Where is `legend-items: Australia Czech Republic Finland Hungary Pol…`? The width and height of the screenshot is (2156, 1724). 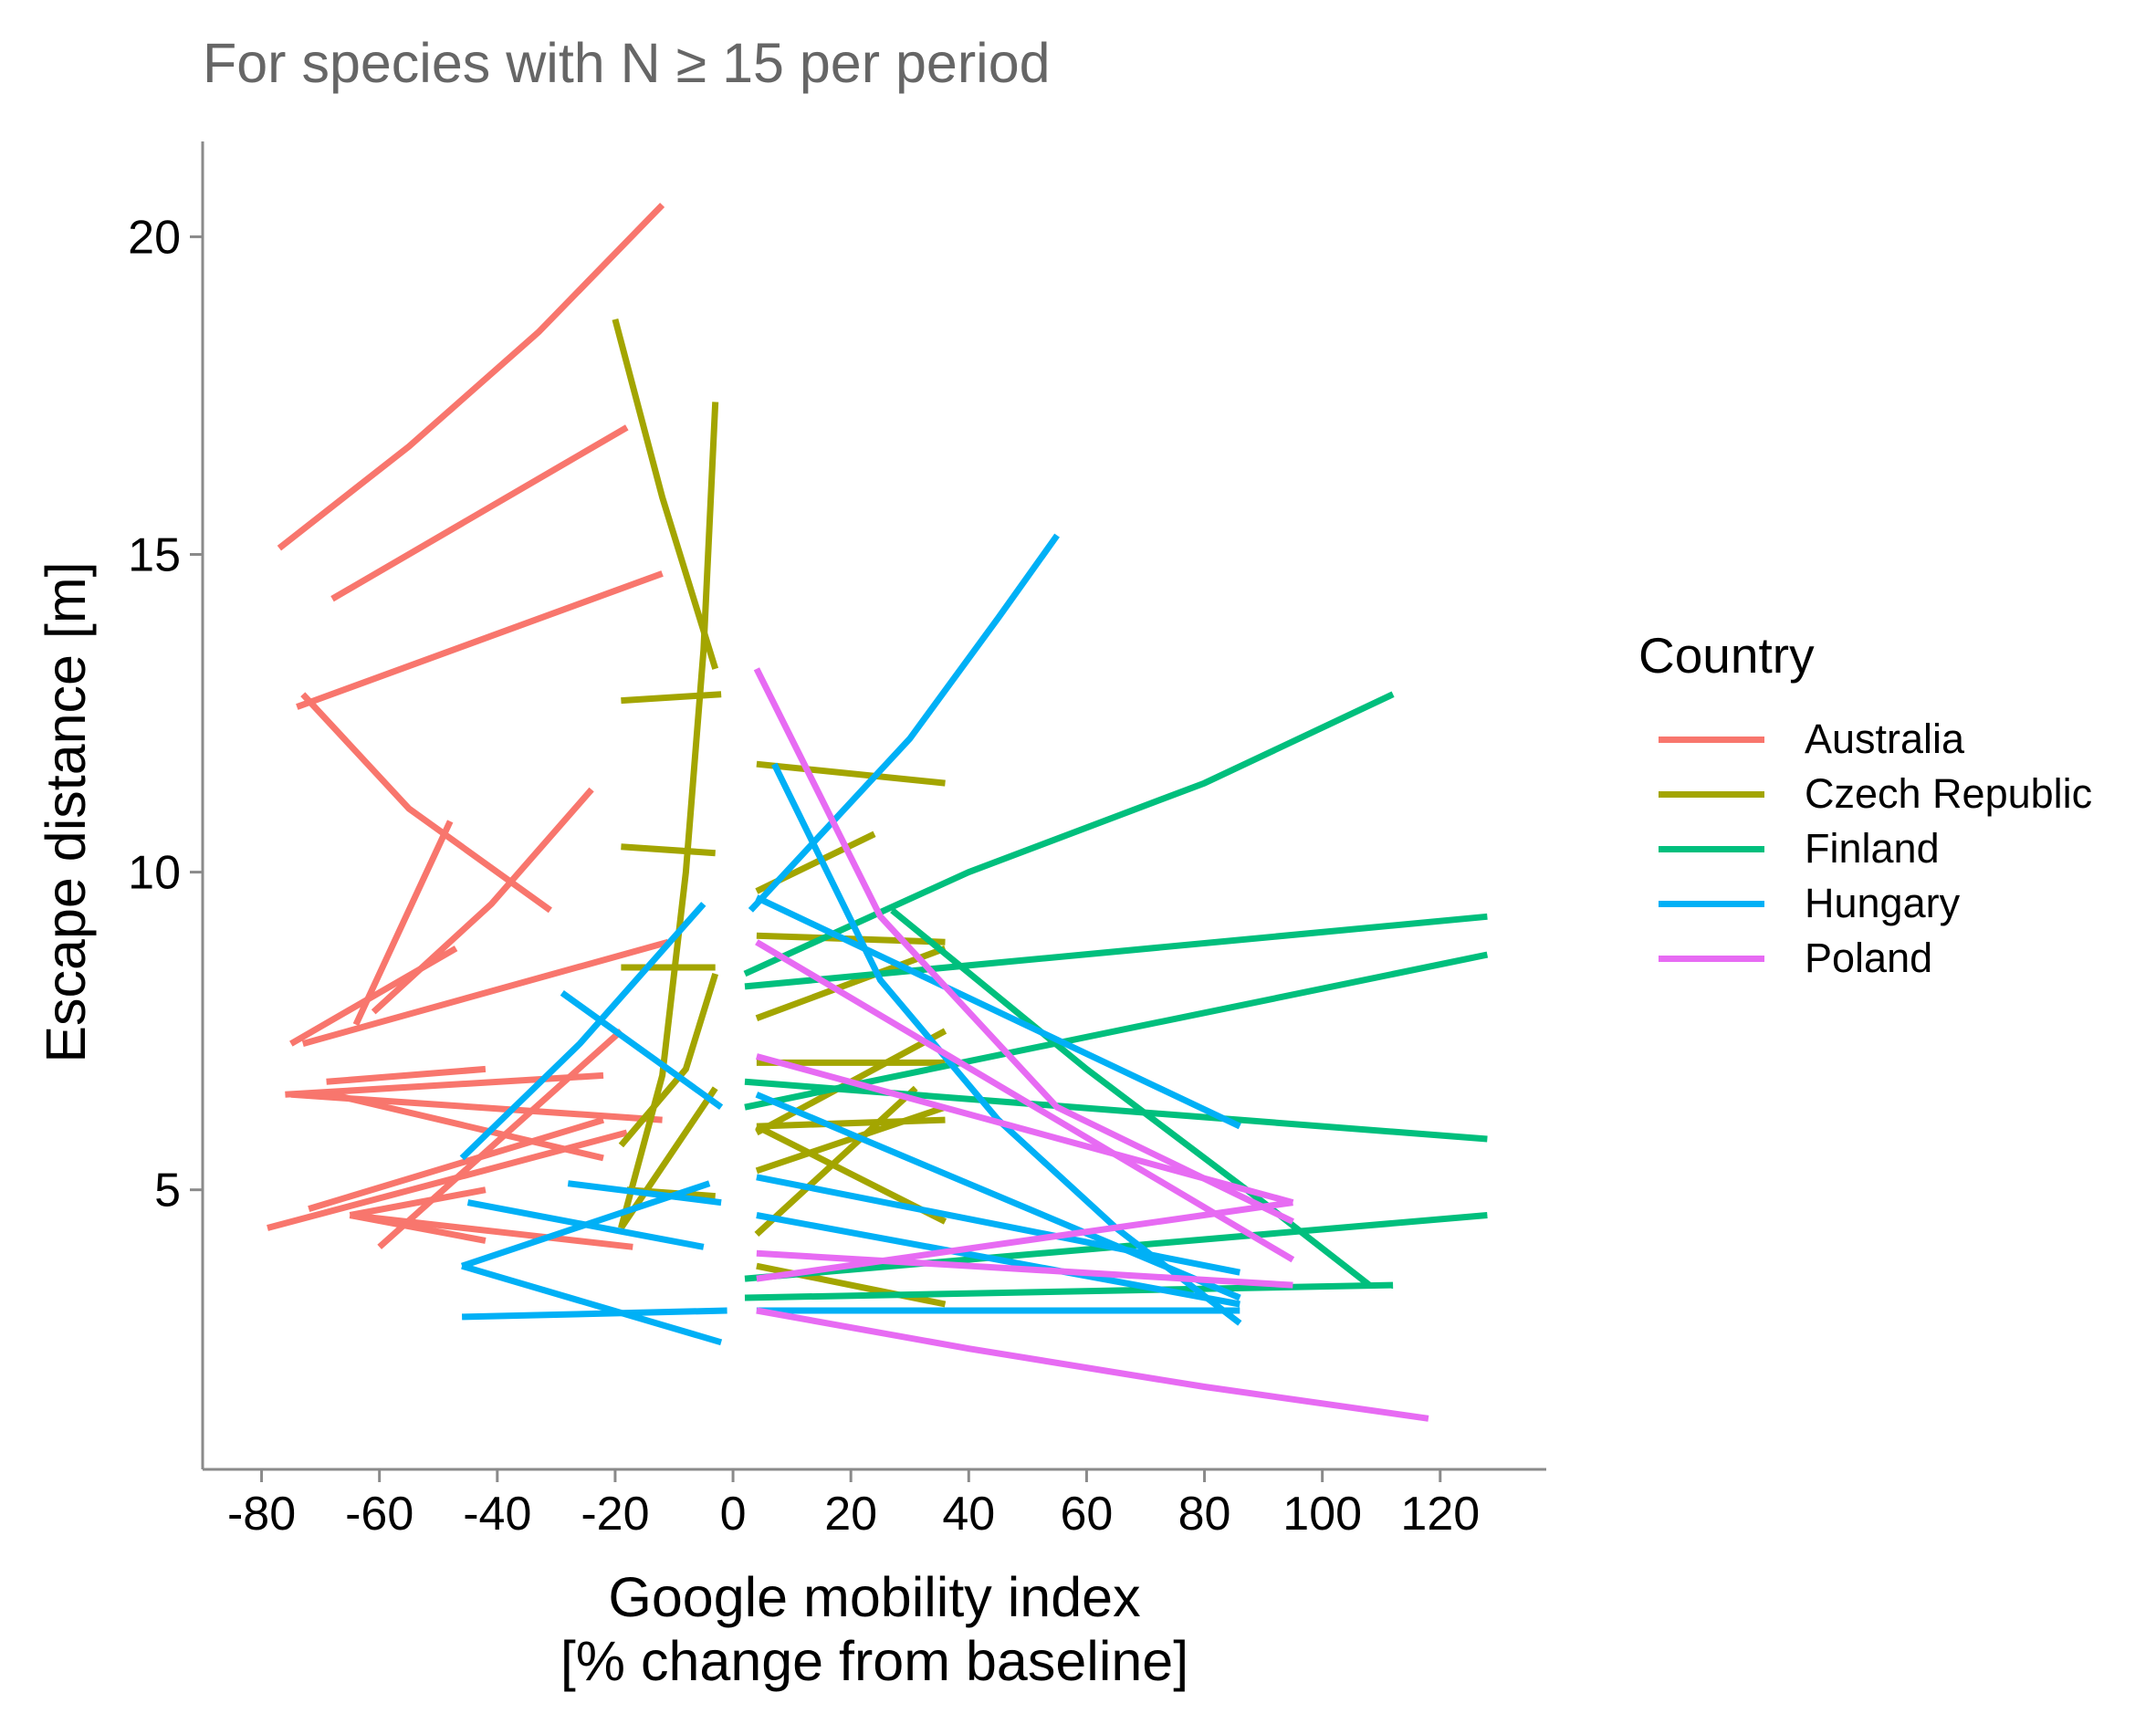
legend-items: Australia Czech Republic Finland Hungary Pol… is located at coordinates (1865, 849).